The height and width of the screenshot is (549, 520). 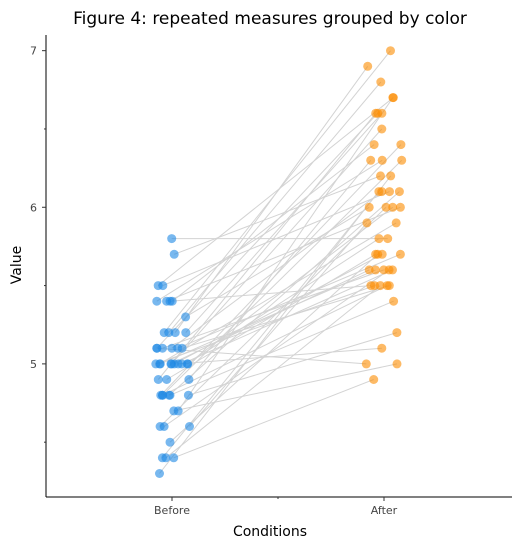 What do you see at coordinates (33, 364) in the screenshot?
I see `y-tick-label: 5` at bounding box center [33, 364].